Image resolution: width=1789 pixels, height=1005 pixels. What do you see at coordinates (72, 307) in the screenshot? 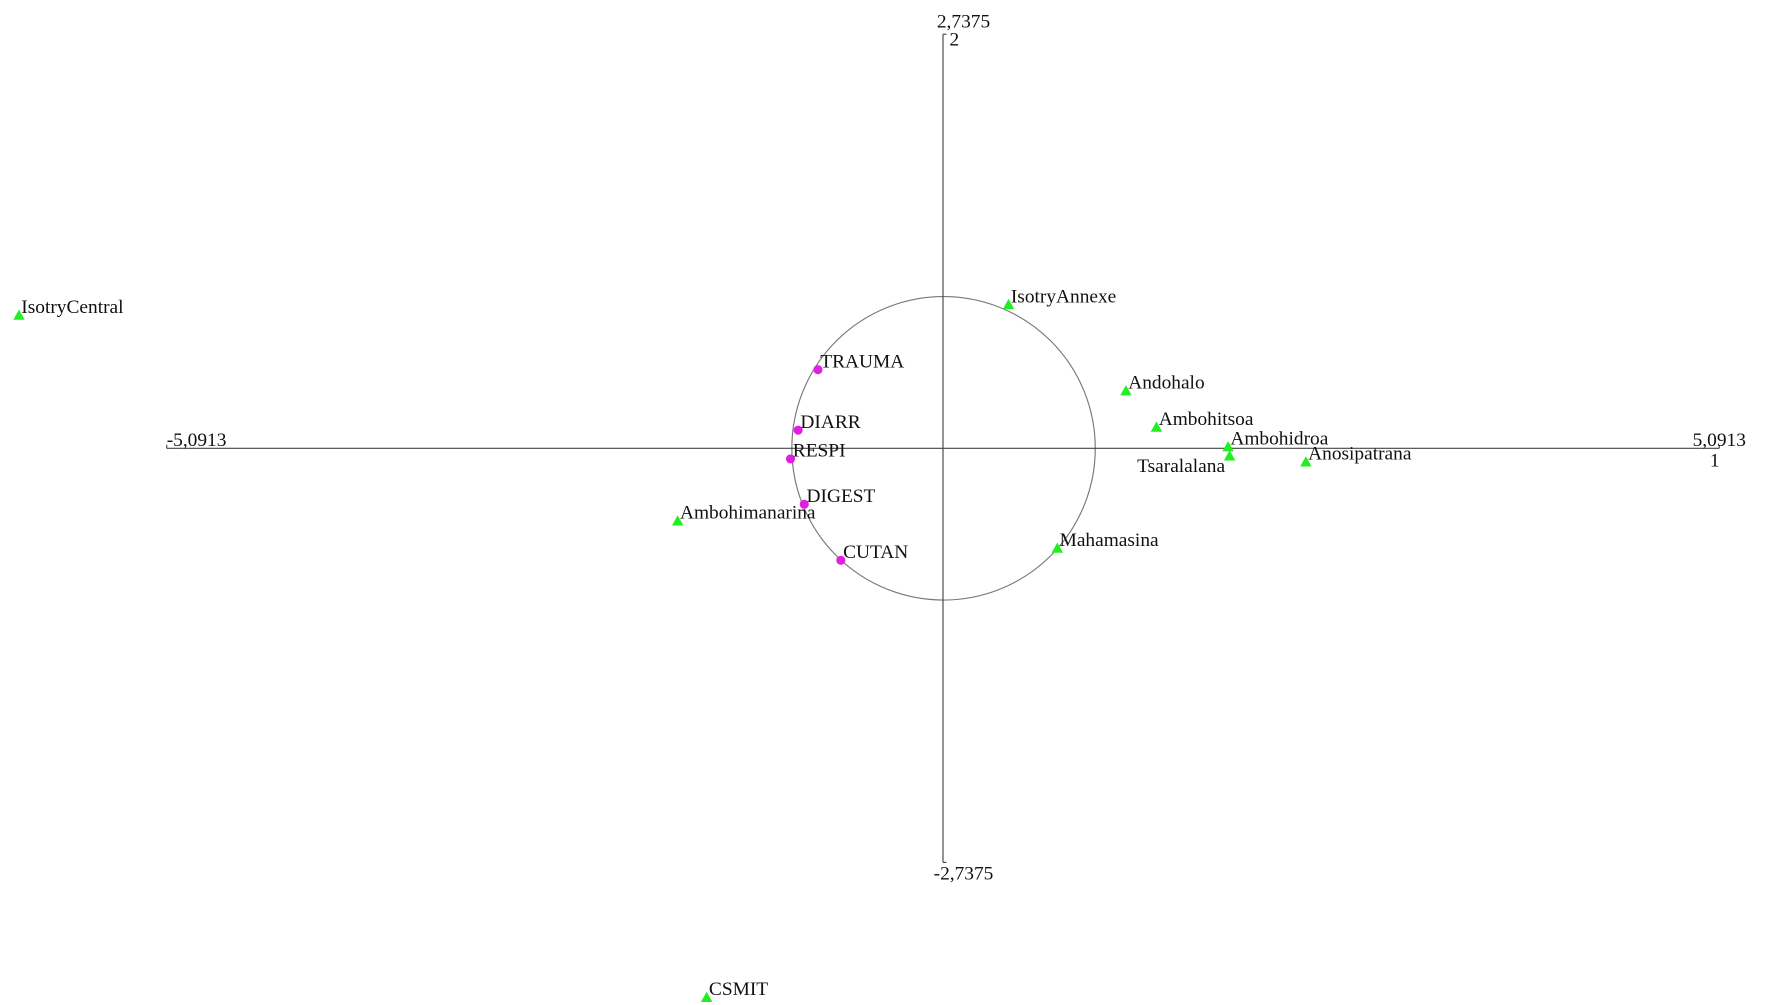
I see `point-label: IsotryCentral` at bounding box center [72, 307].